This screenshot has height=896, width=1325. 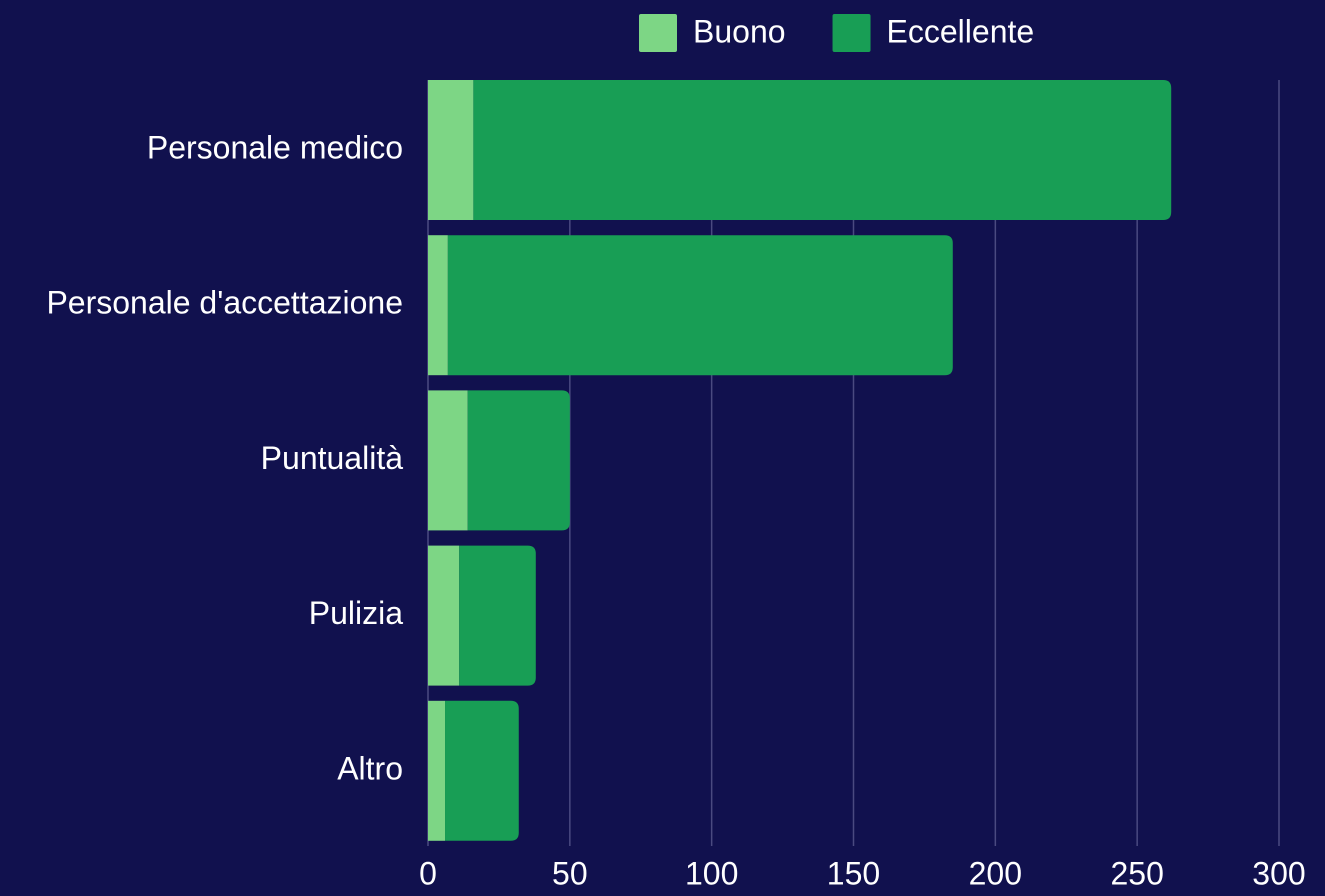 I want to click on legend-label: Buono, so click(x=739, y=31).